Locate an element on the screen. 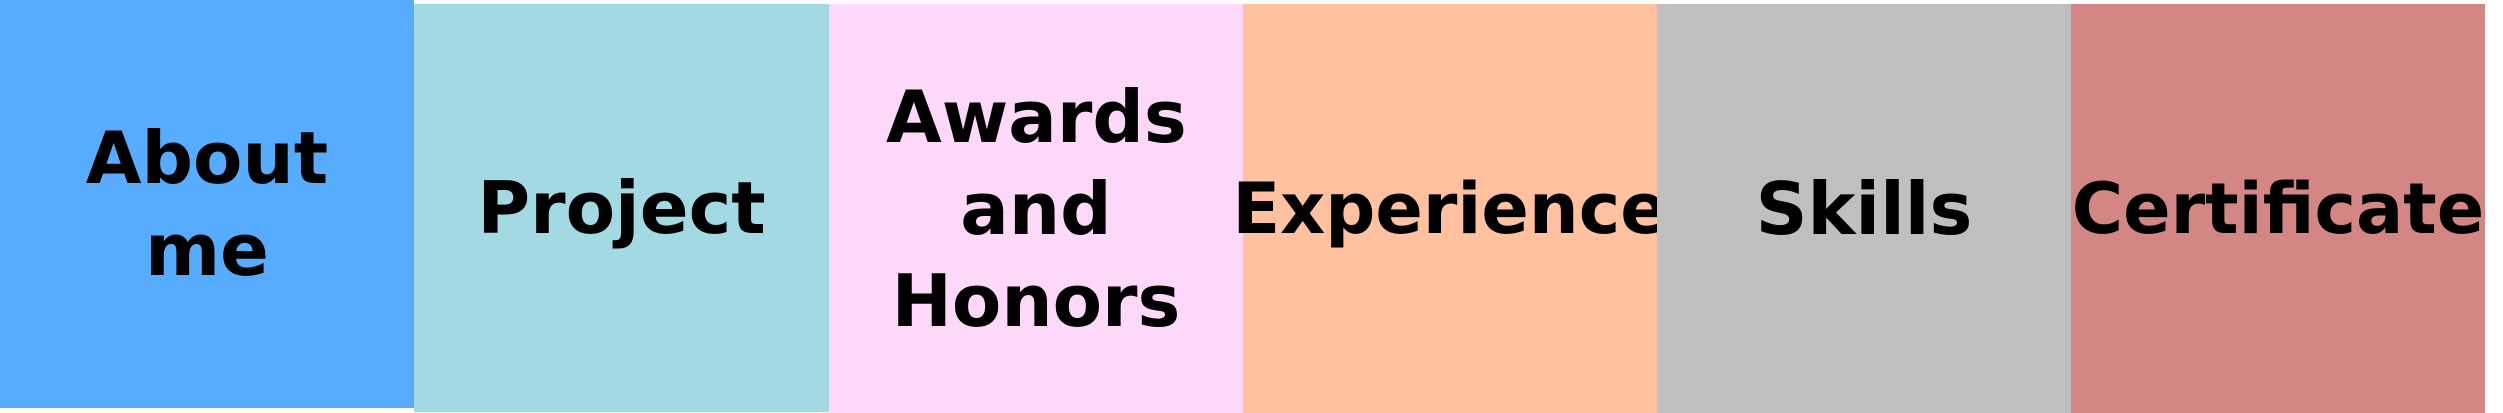  tab-experience-label: Experience is located at coordinates (1450, 208).